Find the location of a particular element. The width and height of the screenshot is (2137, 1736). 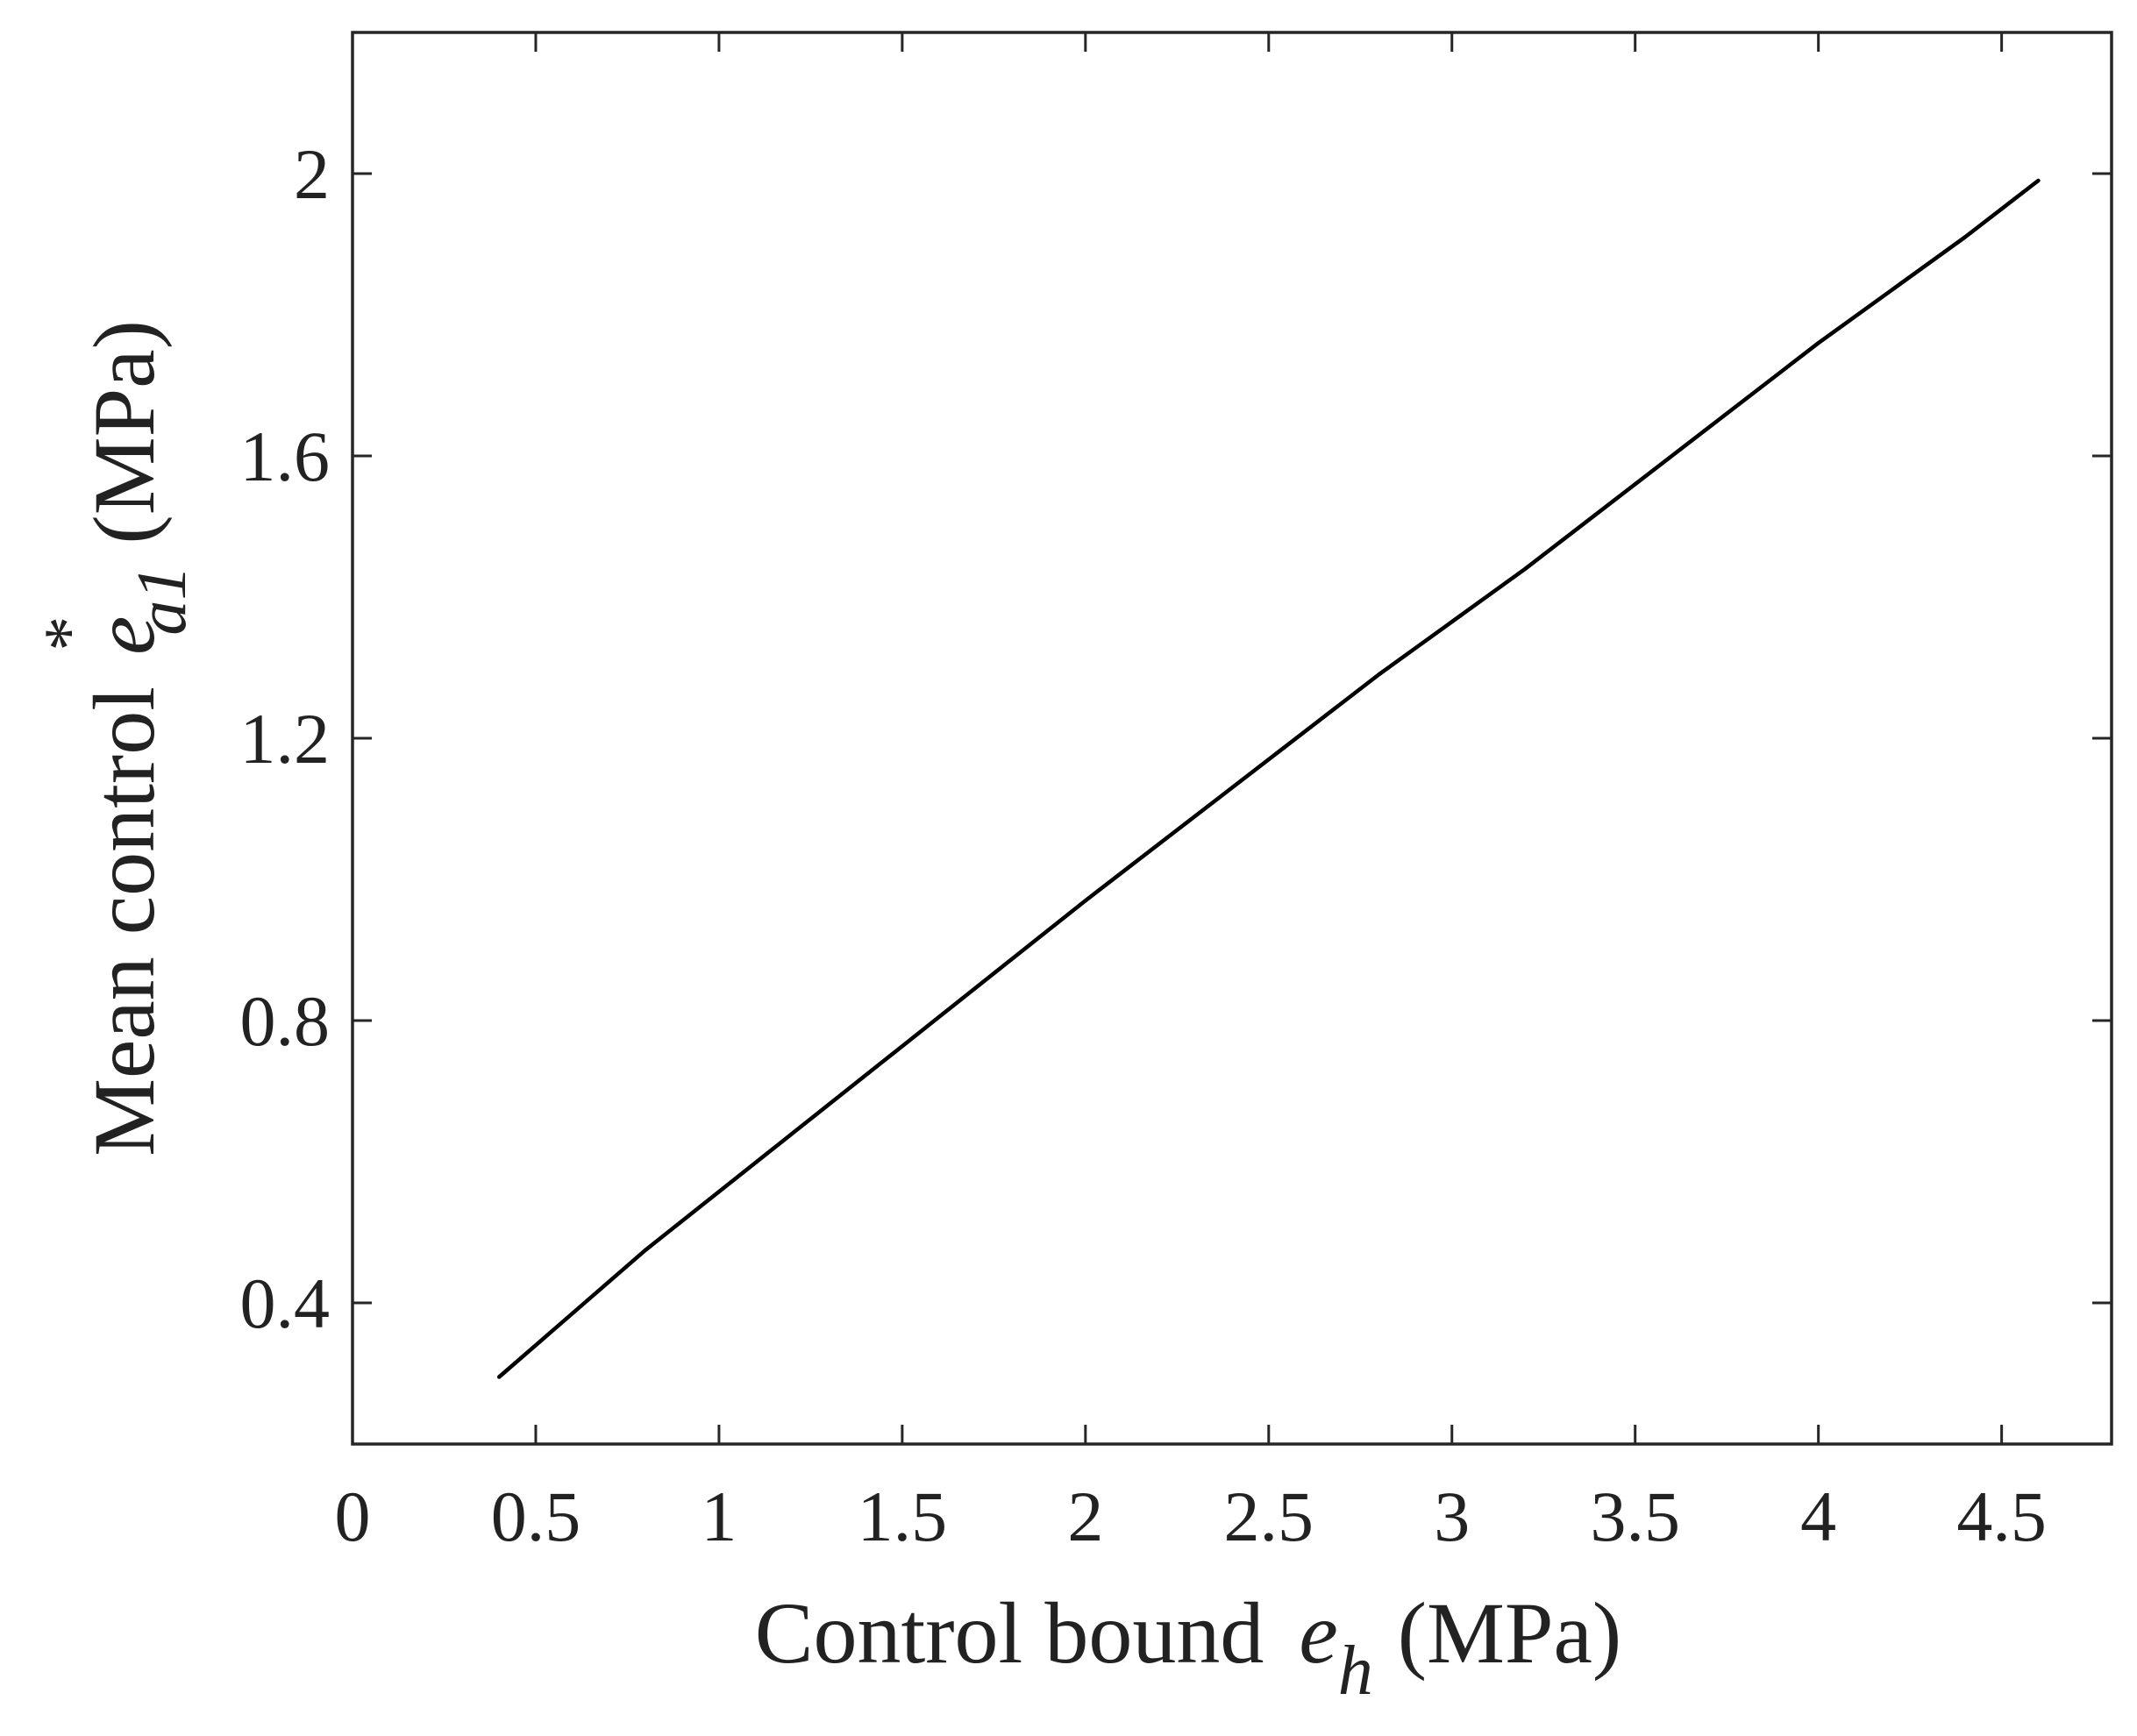

x-tick-label: 0.5 is located at coordinates (536, 1516).